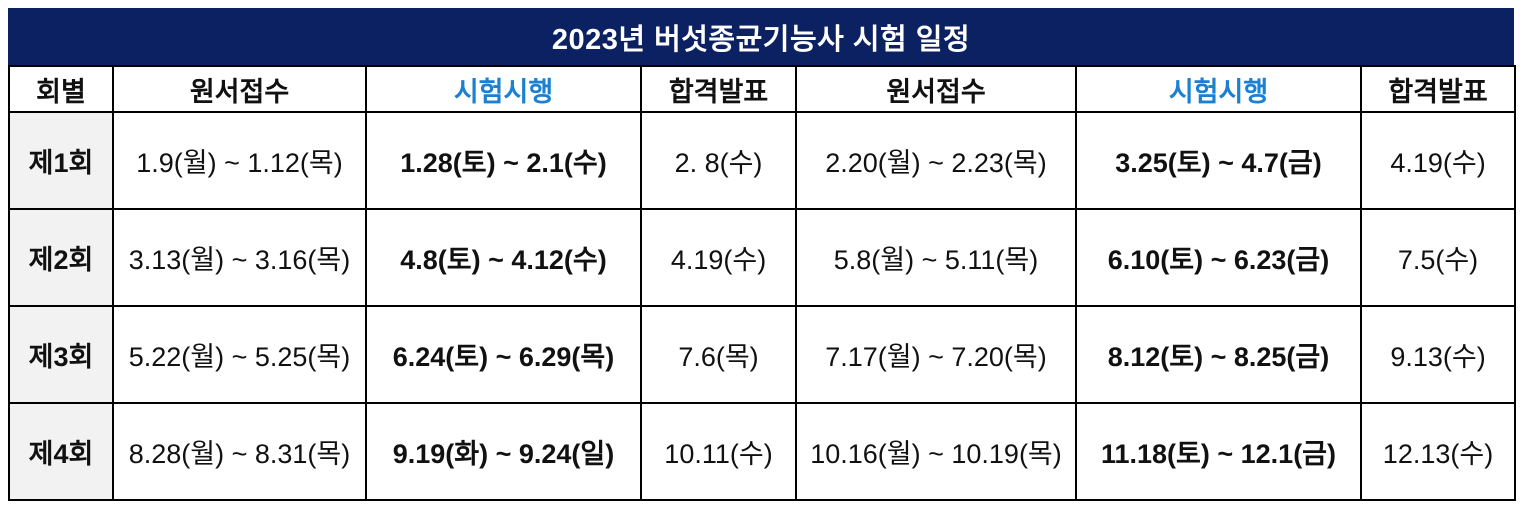 This screenshot has height=513, width=1522. I want to click on row-label-session-1: 제1회, so click(61, 160).